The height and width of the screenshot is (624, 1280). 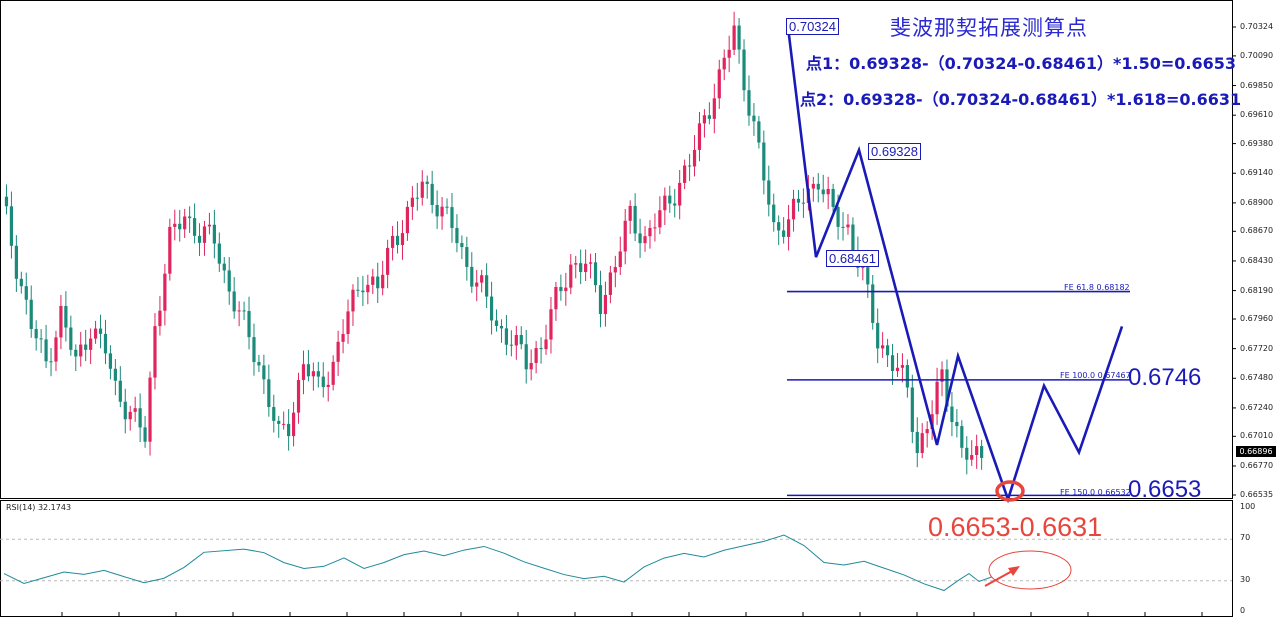 What do you see at coordinates (1257, 202) in the screenshot?
I see `price-tick-label: 0.68900` at bounding box center [1257, 202].